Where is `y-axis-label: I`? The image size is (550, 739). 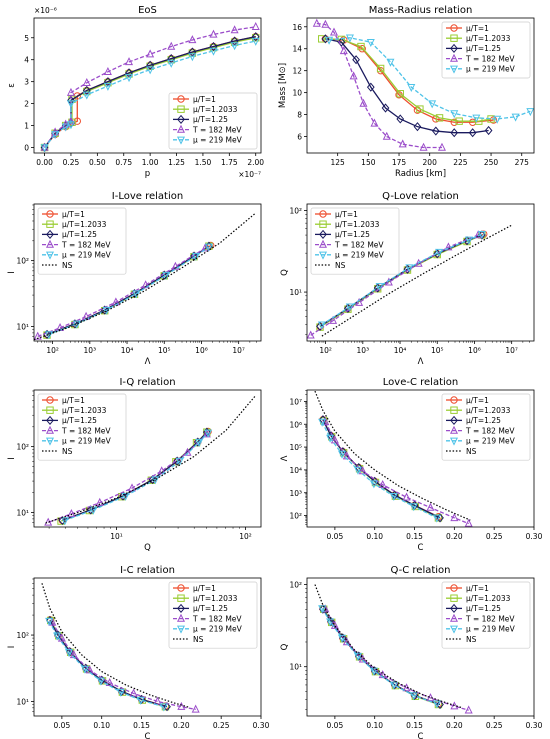
y-axis-label: I is located at coordinates (12, 647).